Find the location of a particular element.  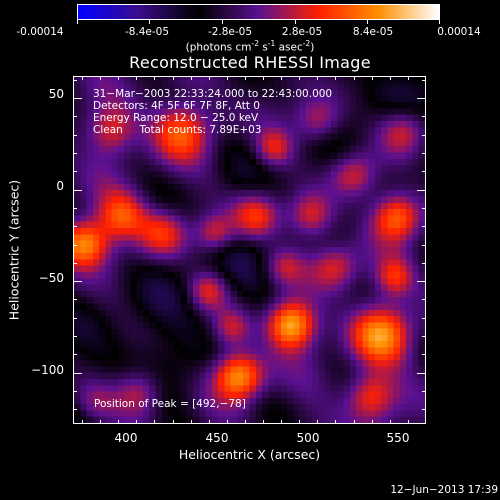

y-tick-label: −50 is located at coordinates (51, 278).